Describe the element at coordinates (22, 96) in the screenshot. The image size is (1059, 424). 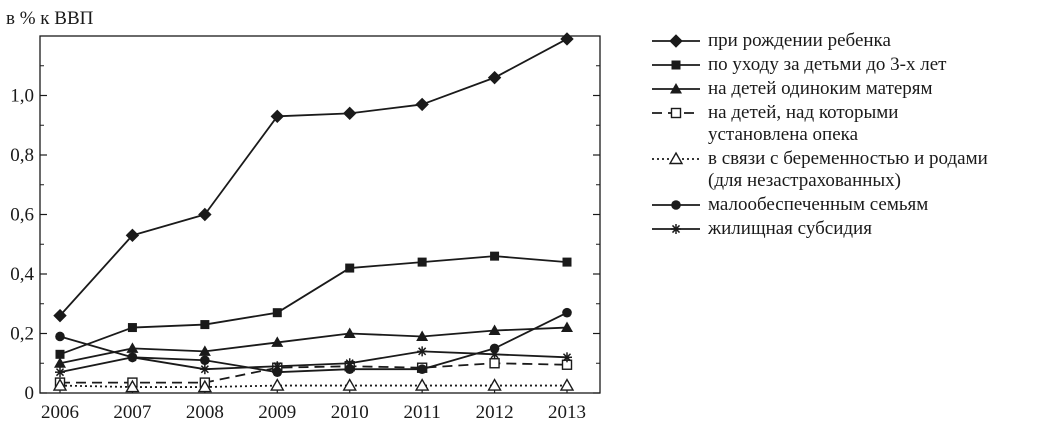
I see `y-tick-label: 1,0` at that location.